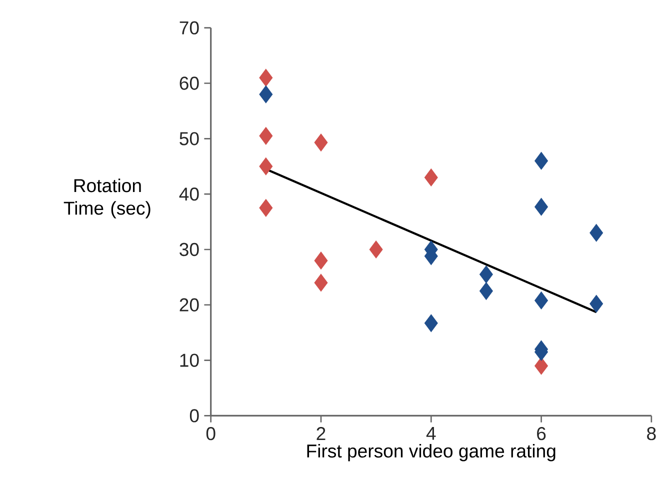  Describe the element at coordinates (194, 415) in the screenshot. I see `y-tick-label: 0` at that location.